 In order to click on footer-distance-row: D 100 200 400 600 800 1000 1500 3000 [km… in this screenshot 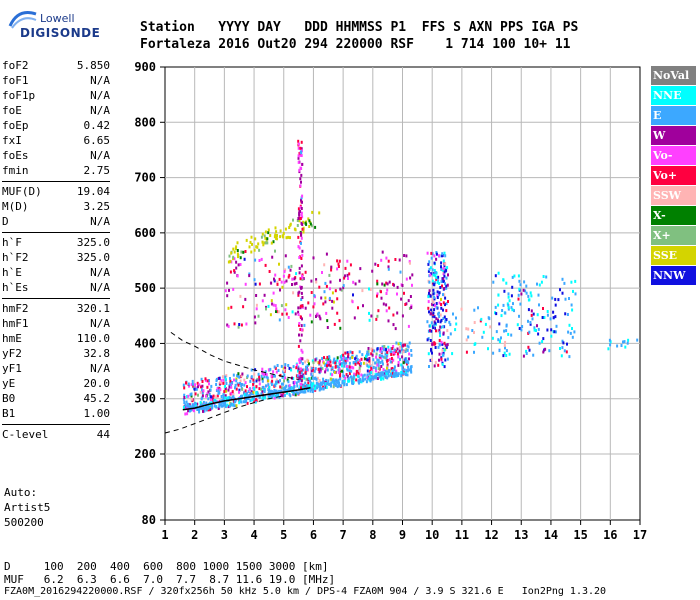, I will do `click(166, 566)`.